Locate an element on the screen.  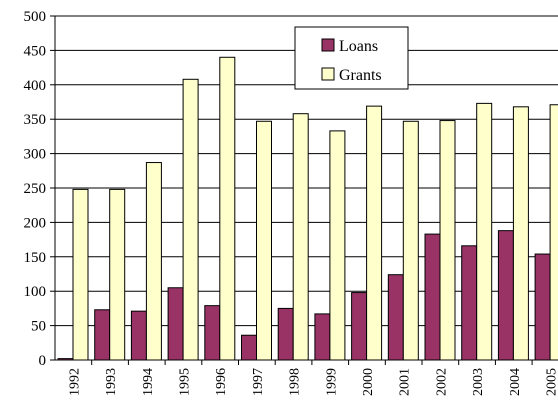
y-tick-marks is located at coordinates (52, 188).